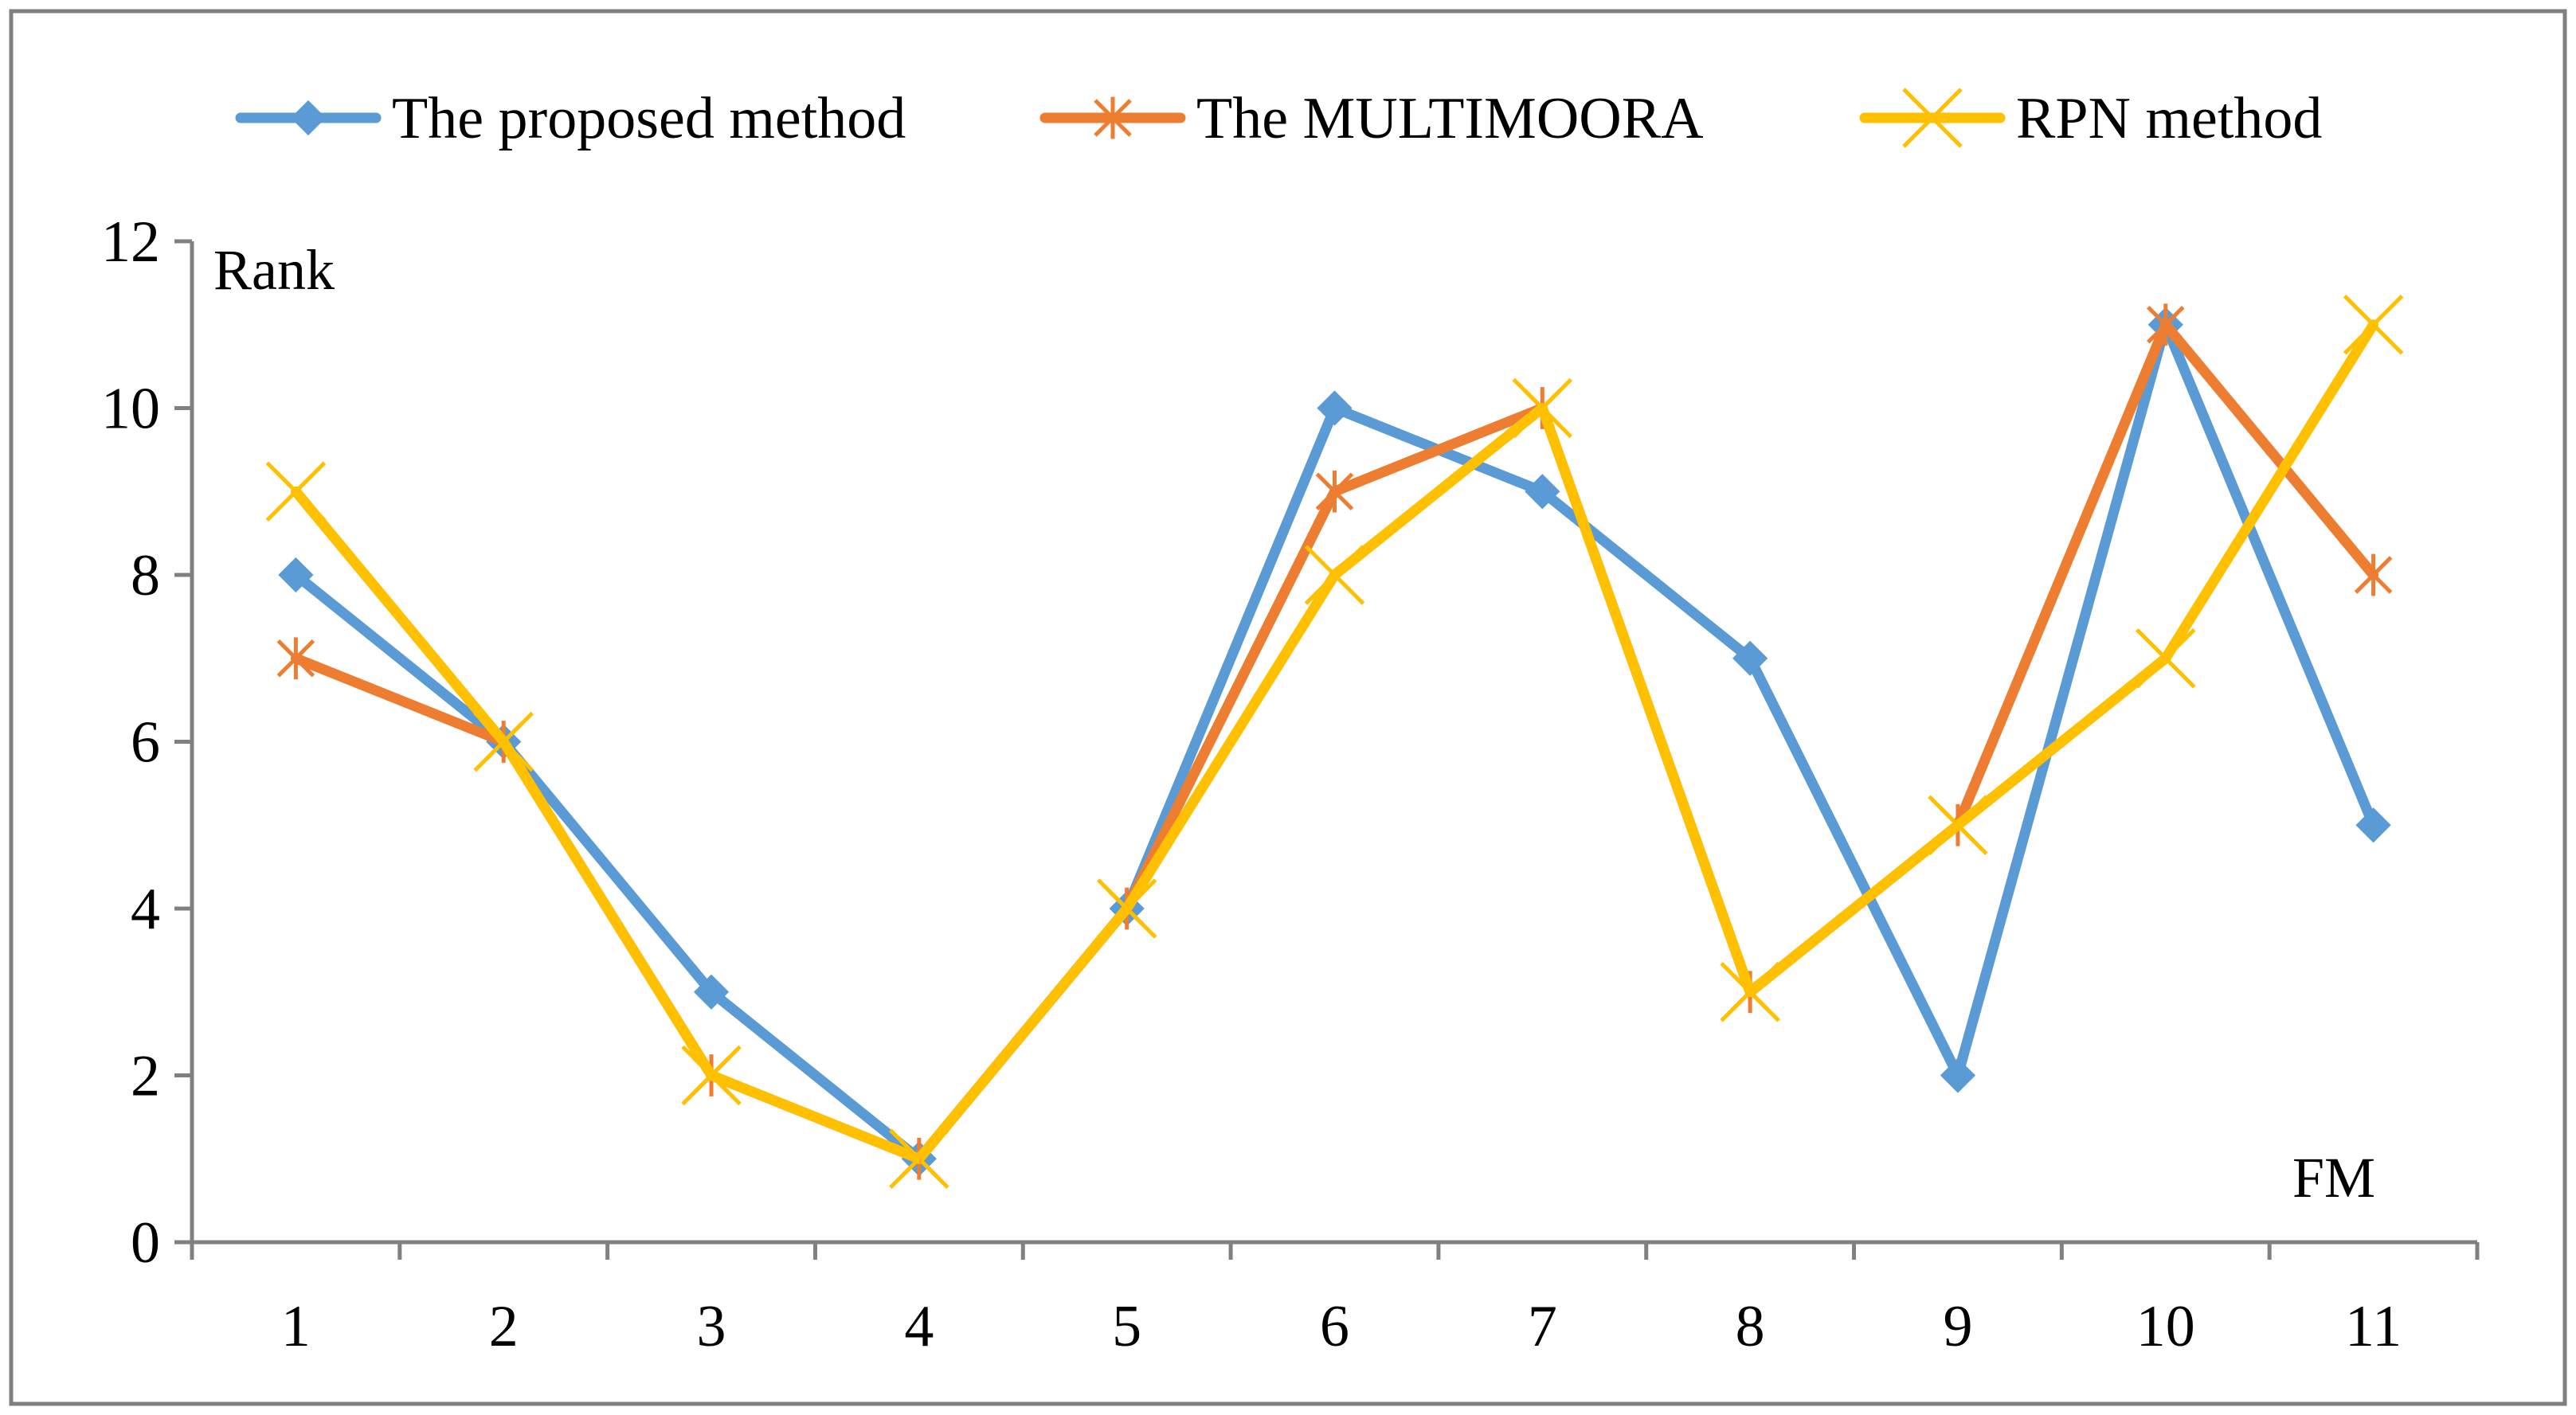 The height and width of the screenshot is (1415, 2576). Describe the element at coordinates (1750, 1326) in the screenshot. I see `x-tick-label: 8` at that location.